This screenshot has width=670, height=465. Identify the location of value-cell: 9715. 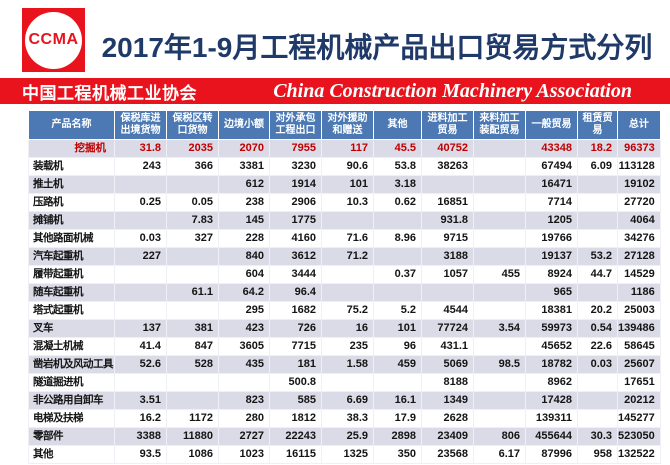
(447, 238).